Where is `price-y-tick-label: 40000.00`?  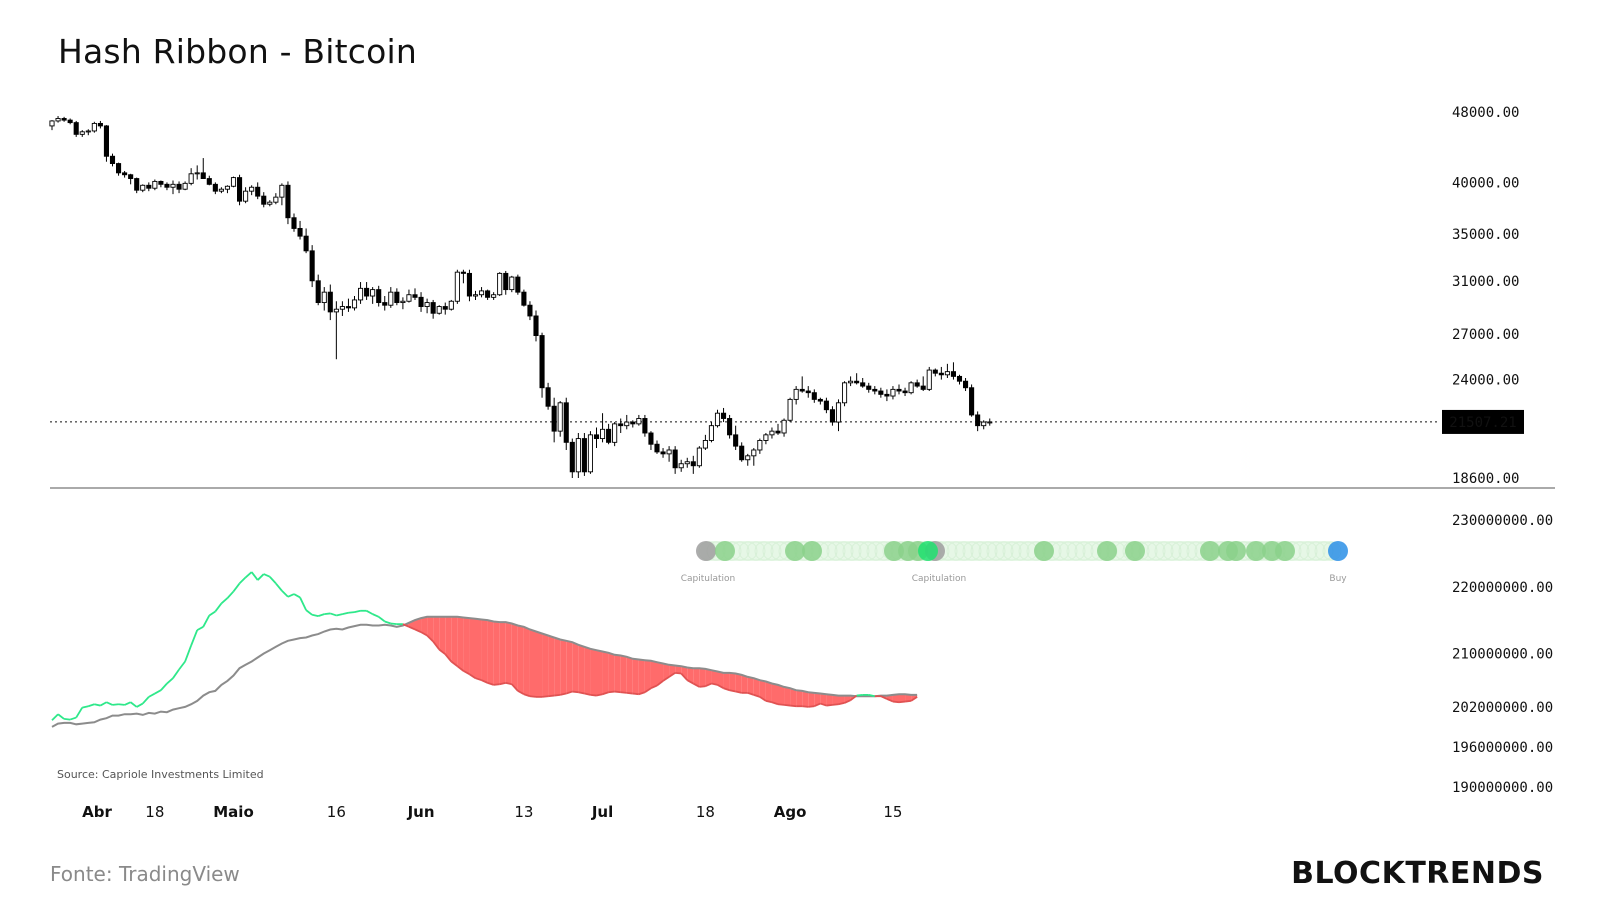 price-y-tick-label: 40000.00 is located at coordinates (1485, 183).